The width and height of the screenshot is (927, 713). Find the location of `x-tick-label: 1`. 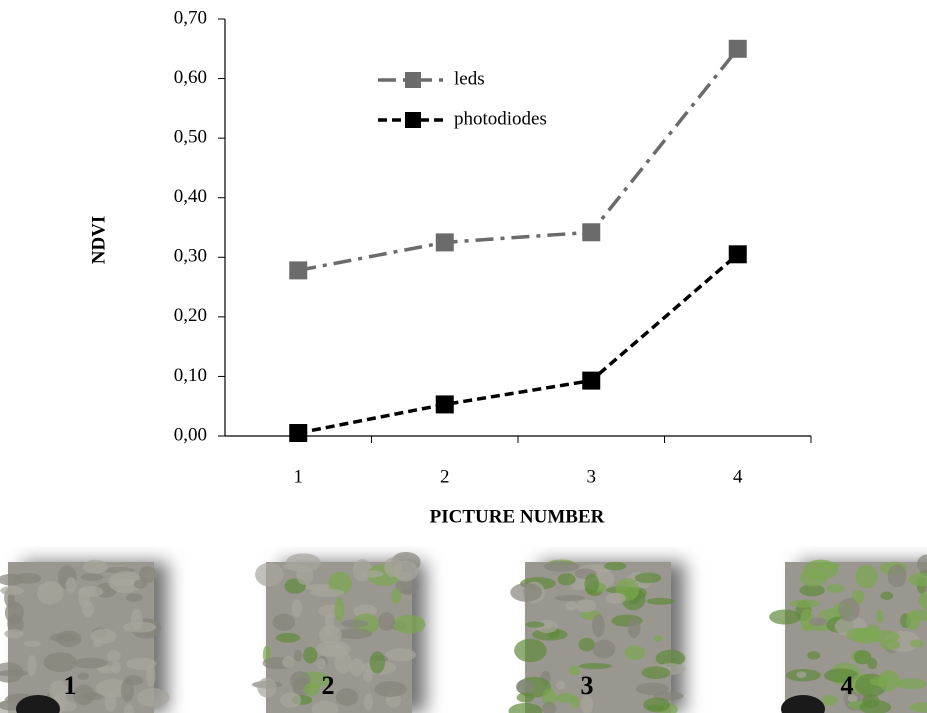

x-tick-label: 1 is located at coordinates (299, 476).